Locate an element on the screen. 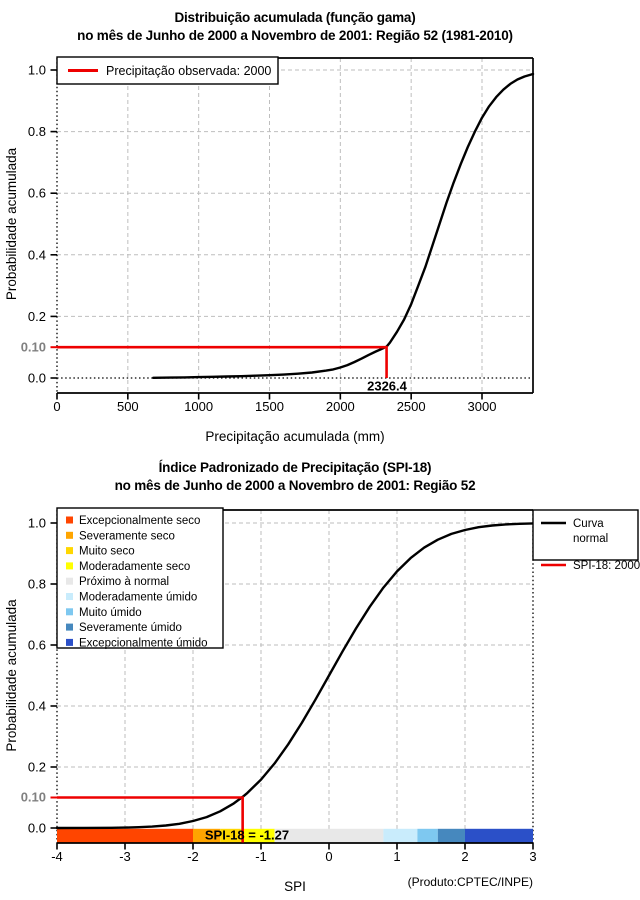 The image size is (640, 900). legend-entry-label: Curva is located at coordinates (588, 524).